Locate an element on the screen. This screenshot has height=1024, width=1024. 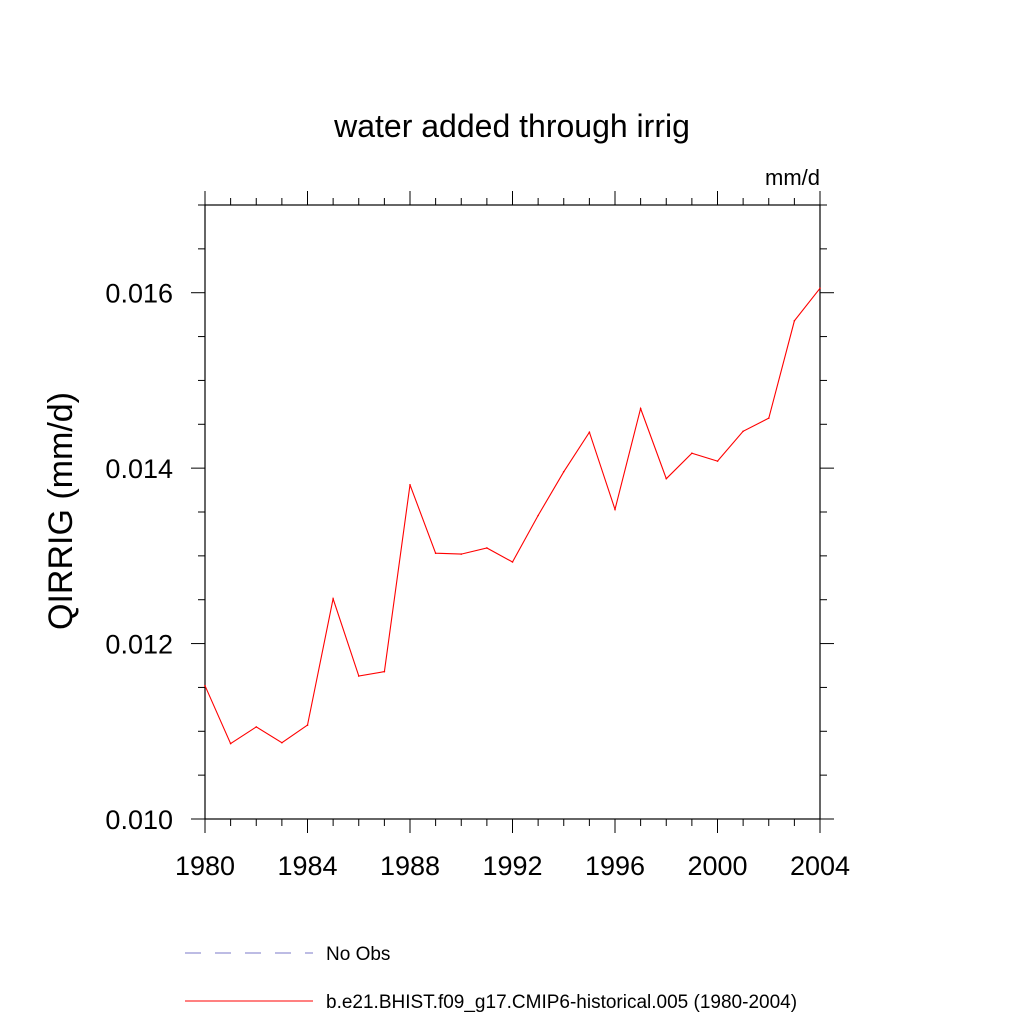
x-tick-label: 2004 is located at coordinates (820, 866).